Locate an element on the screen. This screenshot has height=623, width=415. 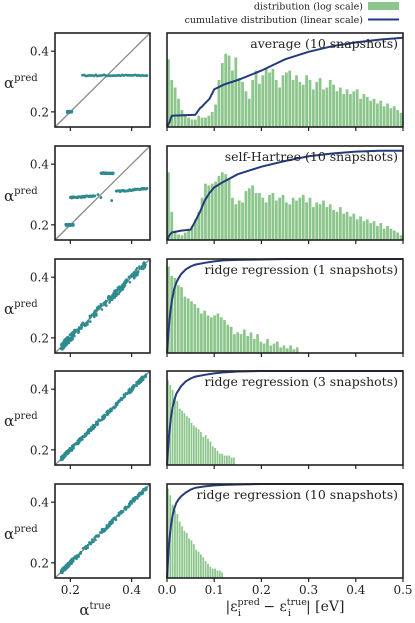
parity-plot-3: 0.2 0.4 αpred is located at coordinates (77, 307).